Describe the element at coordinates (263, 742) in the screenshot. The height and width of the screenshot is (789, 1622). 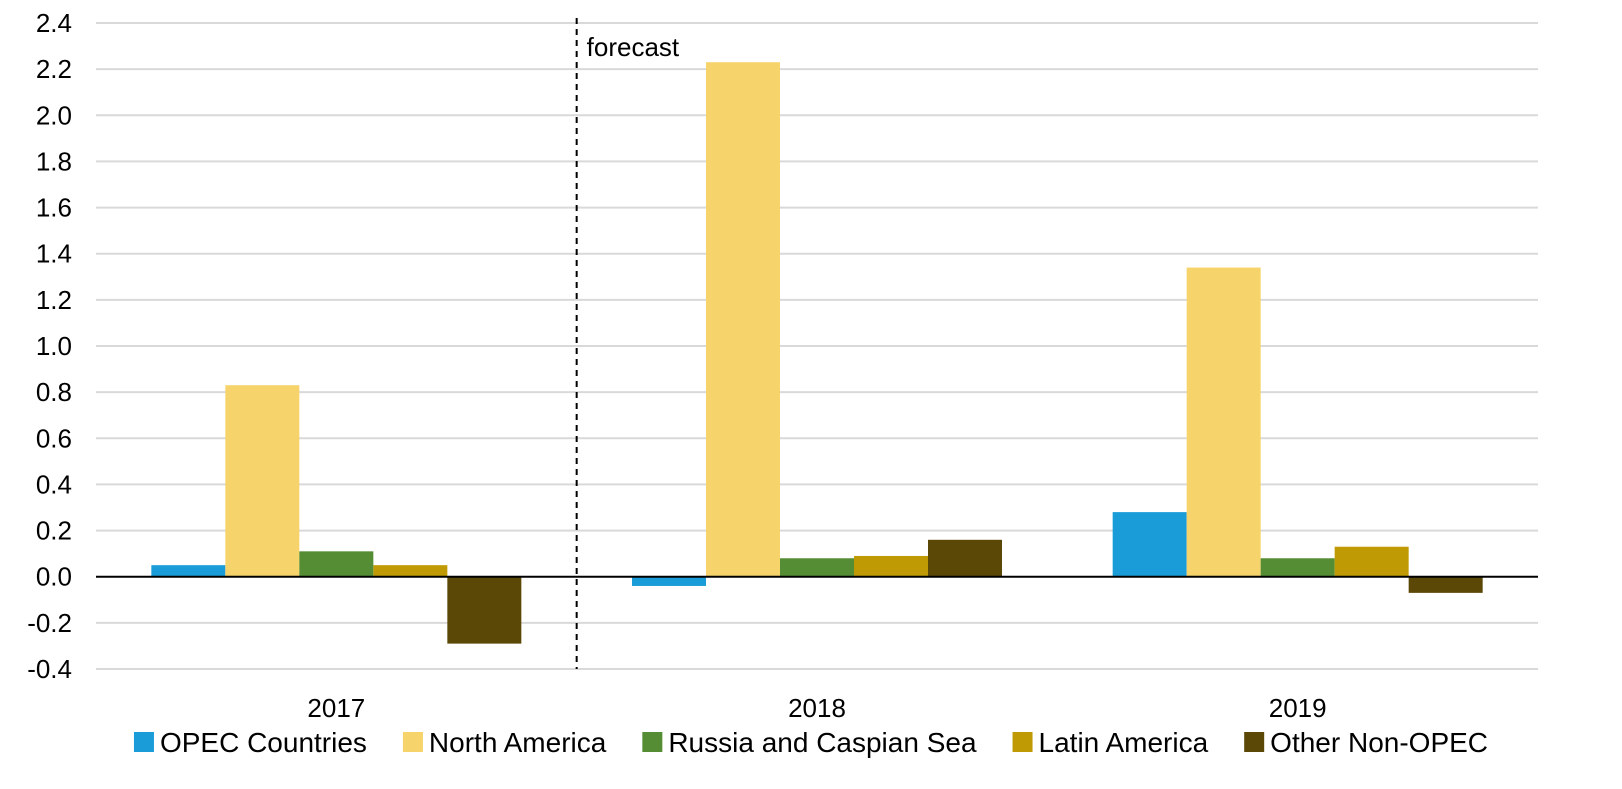
I see `legend-label: OPEC Countries` at that location.